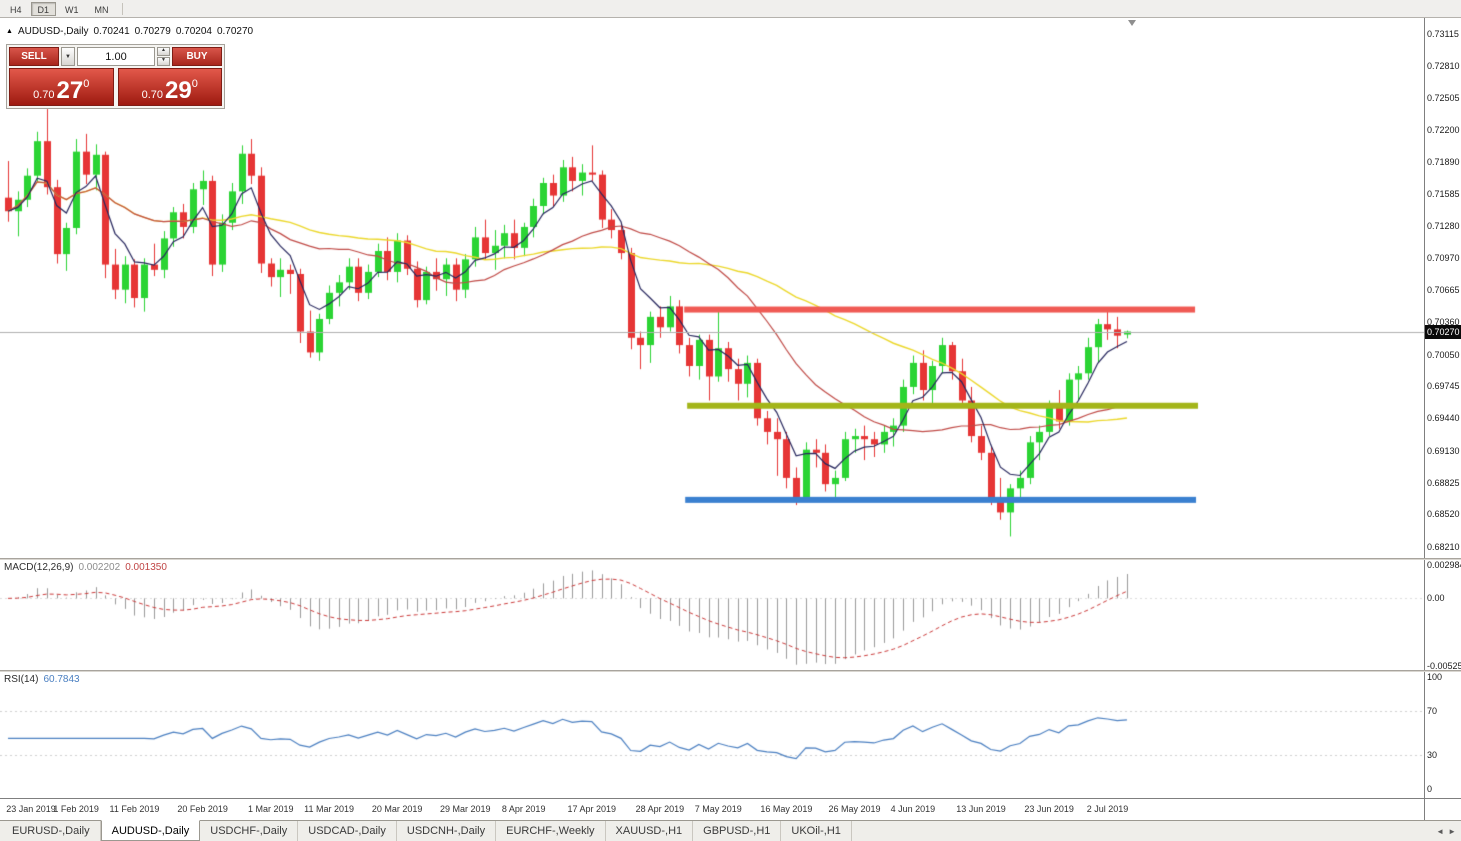 The image size is (1461, 841). I want to click on chart-tab-usdchf-daily: USDCHF-,Daily, so click(249, 831).